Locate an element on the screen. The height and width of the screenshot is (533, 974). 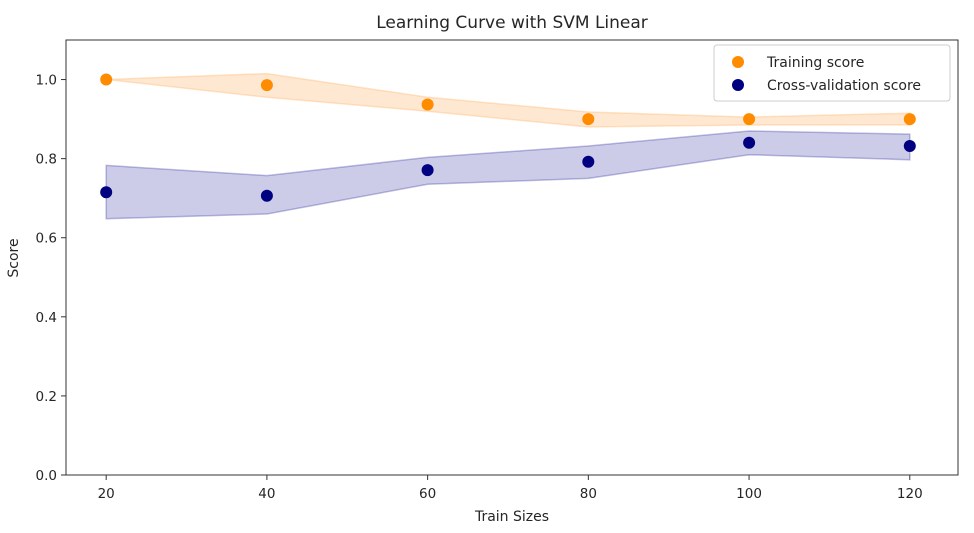
band-cross-validation is located at coordinates (508, 175).